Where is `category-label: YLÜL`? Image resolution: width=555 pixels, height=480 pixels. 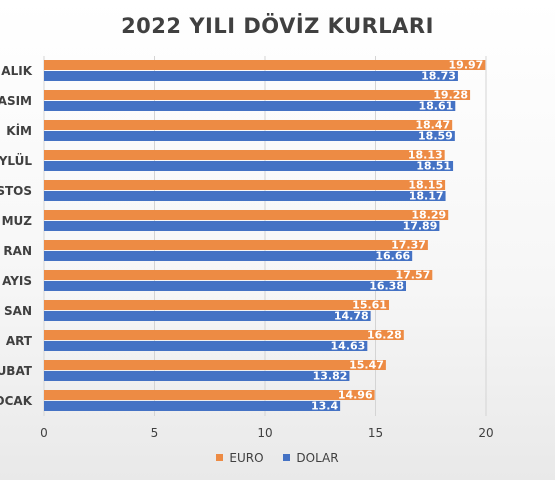
category-label: YLÜL is located at coordinates (16, 160).